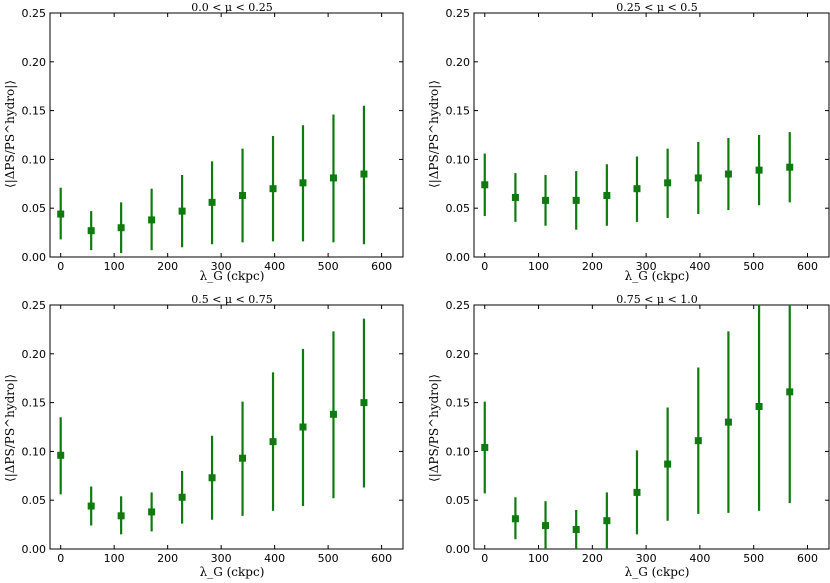  I want to click on panel-title: 0.25 < μ < 0.5, so click(657, 7).